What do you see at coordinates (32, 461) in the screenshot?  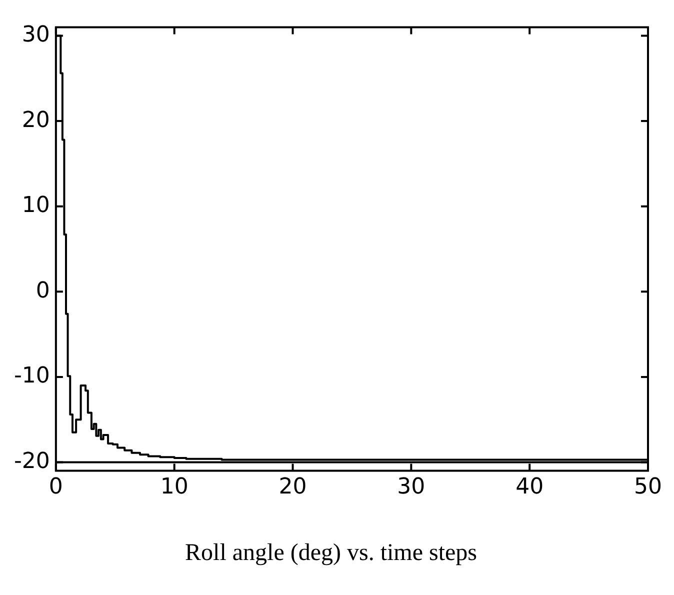 I see `y-tick-label: -20` at bounding box center [32, 461].